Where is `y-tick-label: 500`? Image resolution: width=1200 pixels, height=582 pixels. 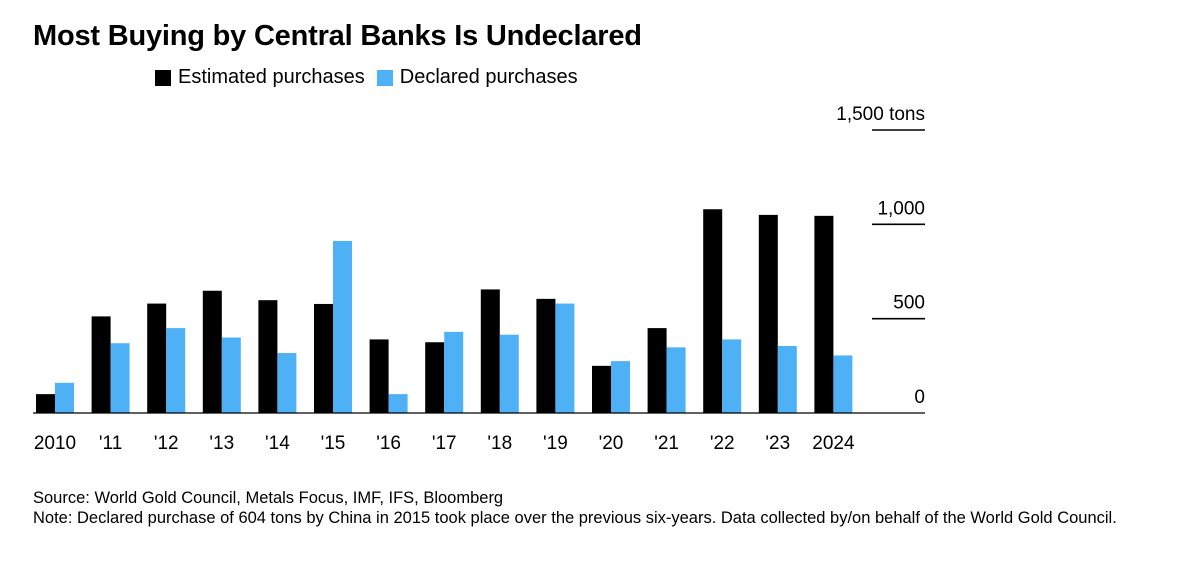 y-tick-label: 500 is located at coordinates (909, 303).